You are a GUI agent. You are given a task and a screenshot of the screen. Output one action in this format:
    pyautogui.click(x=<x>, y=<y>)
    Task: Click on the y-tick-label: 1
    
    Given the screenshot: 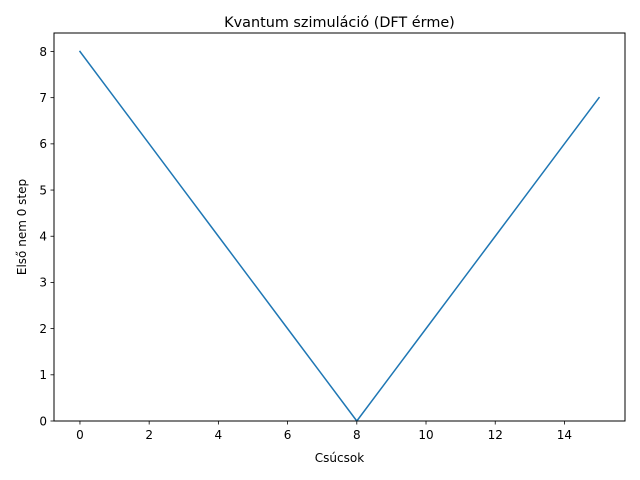 What is the action you would take?
    pyautogui.click(x=43, y=375)
    